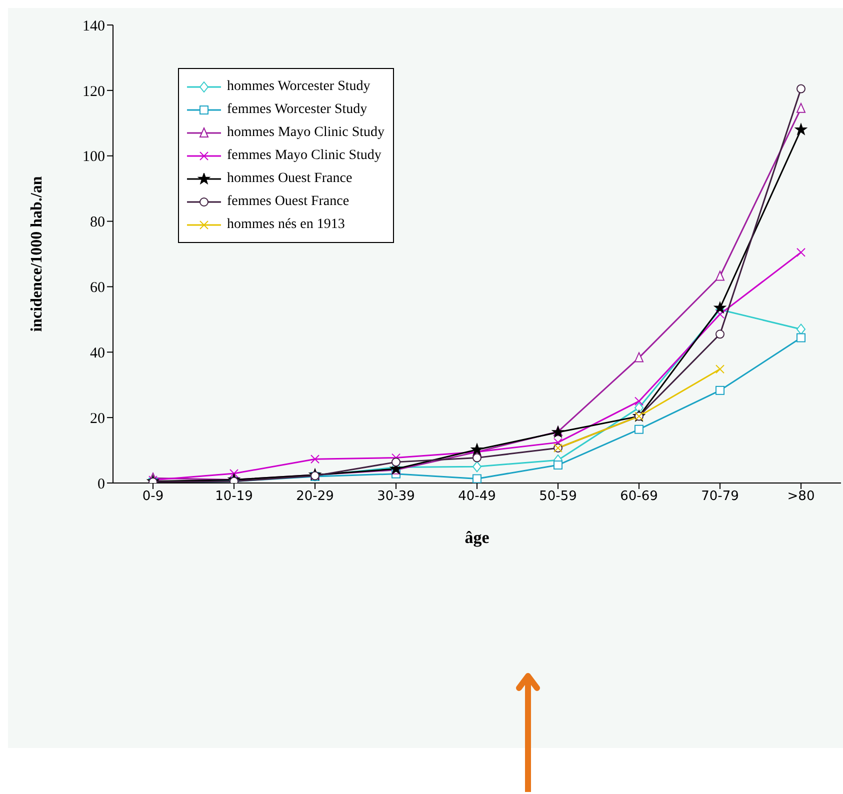 This screenshot has width=843, height=794. Describe the element at coordinates (305, 132) in the screenshot. I see `legend-label: hommes Mayo Clinic Study` at that location.